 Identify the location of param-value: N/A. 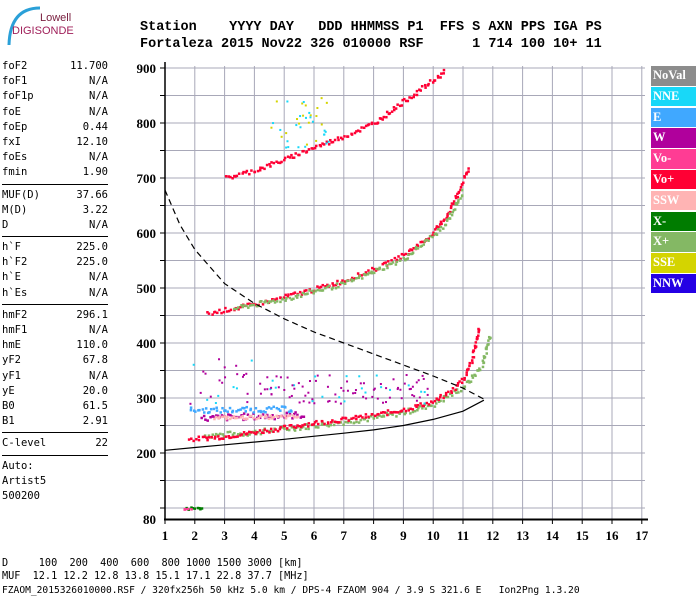
(98, 224).